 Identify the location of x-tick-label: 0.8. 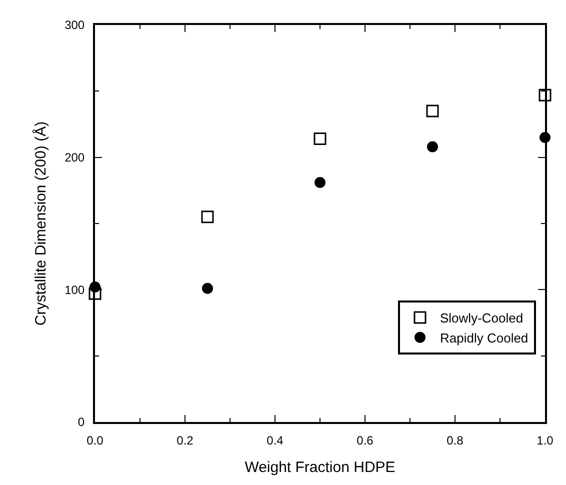
(455, 440).